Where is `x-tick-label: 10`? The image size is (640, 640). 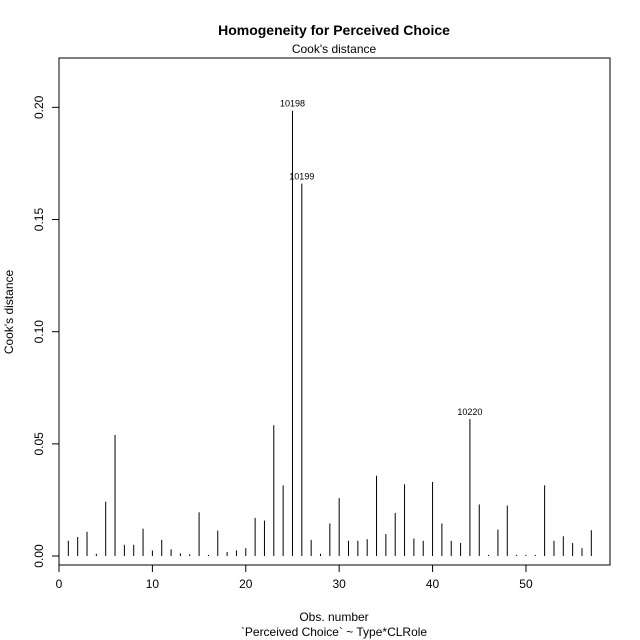
x-tick-label: 10 is located at coordinates (153, 584).